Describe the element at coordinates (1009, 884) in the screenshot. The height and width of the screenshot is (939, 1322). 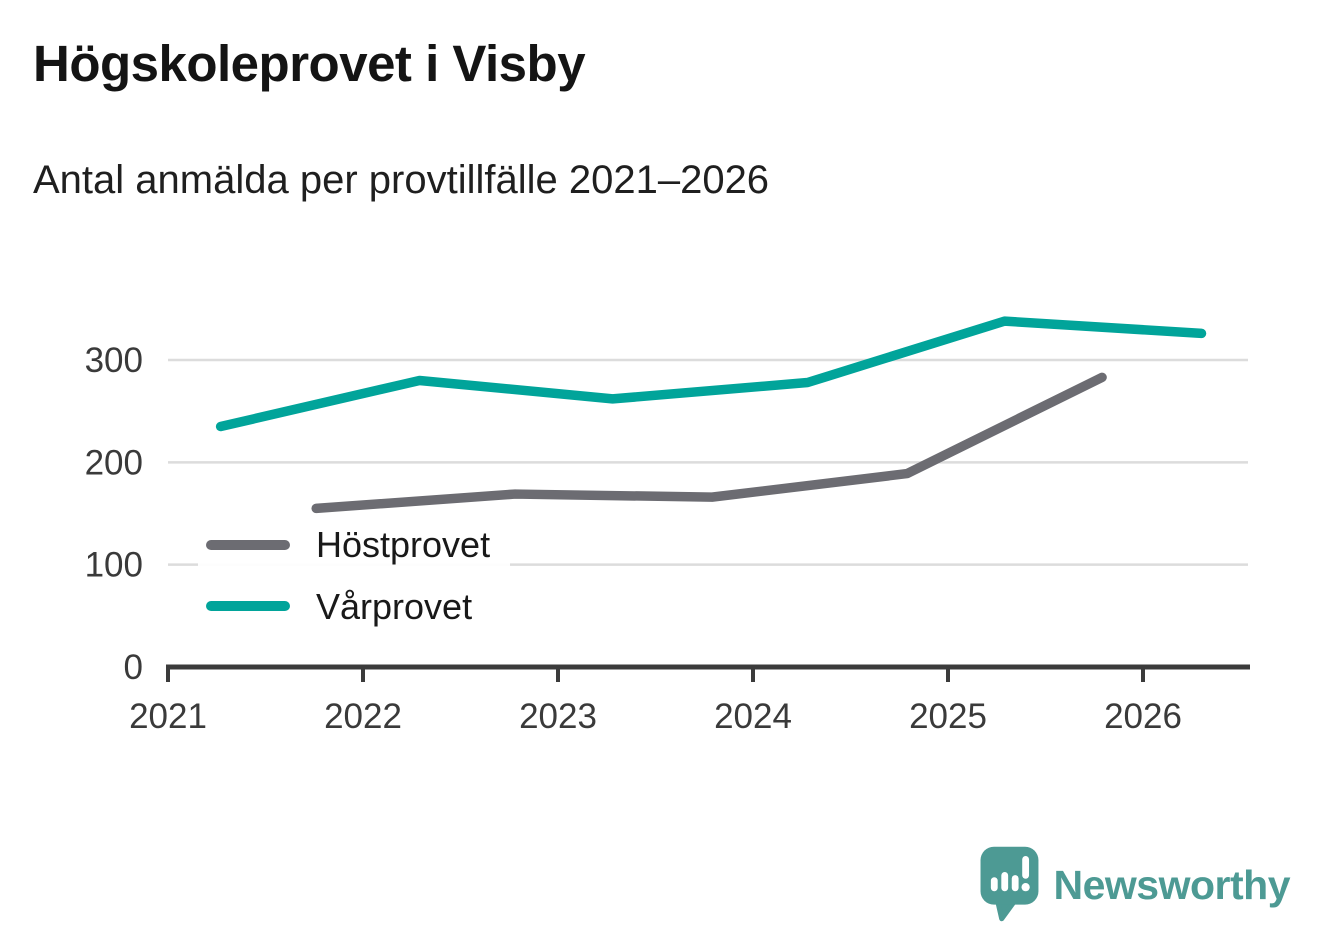
I see `newsworthy-speech-bubble-bar-chart-icon` at that location.